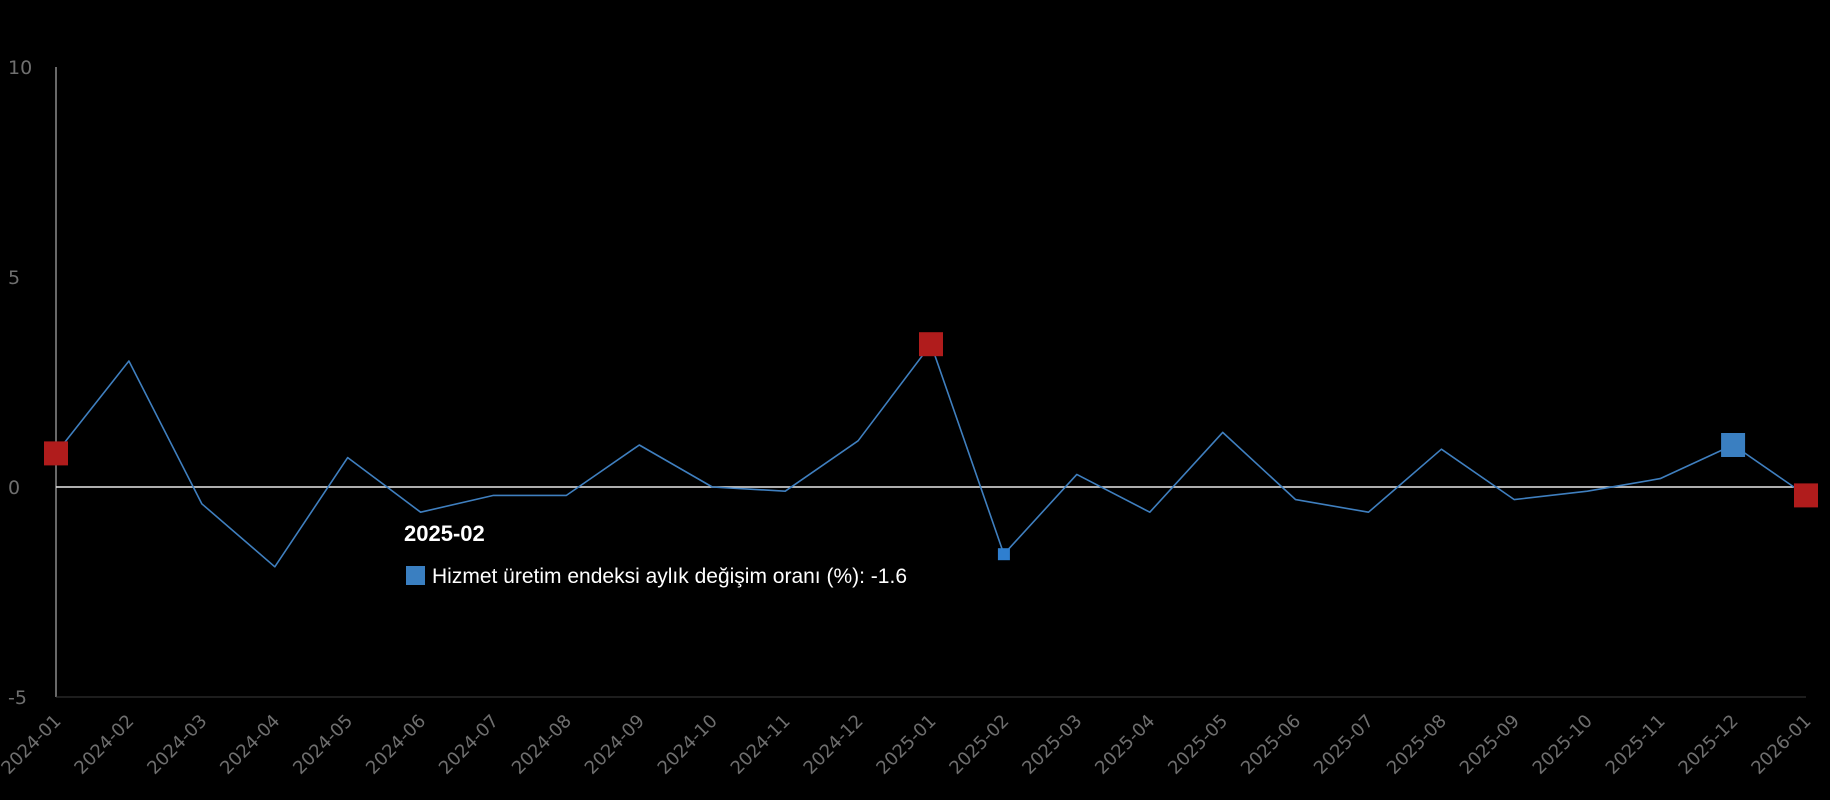  I want to click on x-tick-label: 2026-01, so click(1781, 745).